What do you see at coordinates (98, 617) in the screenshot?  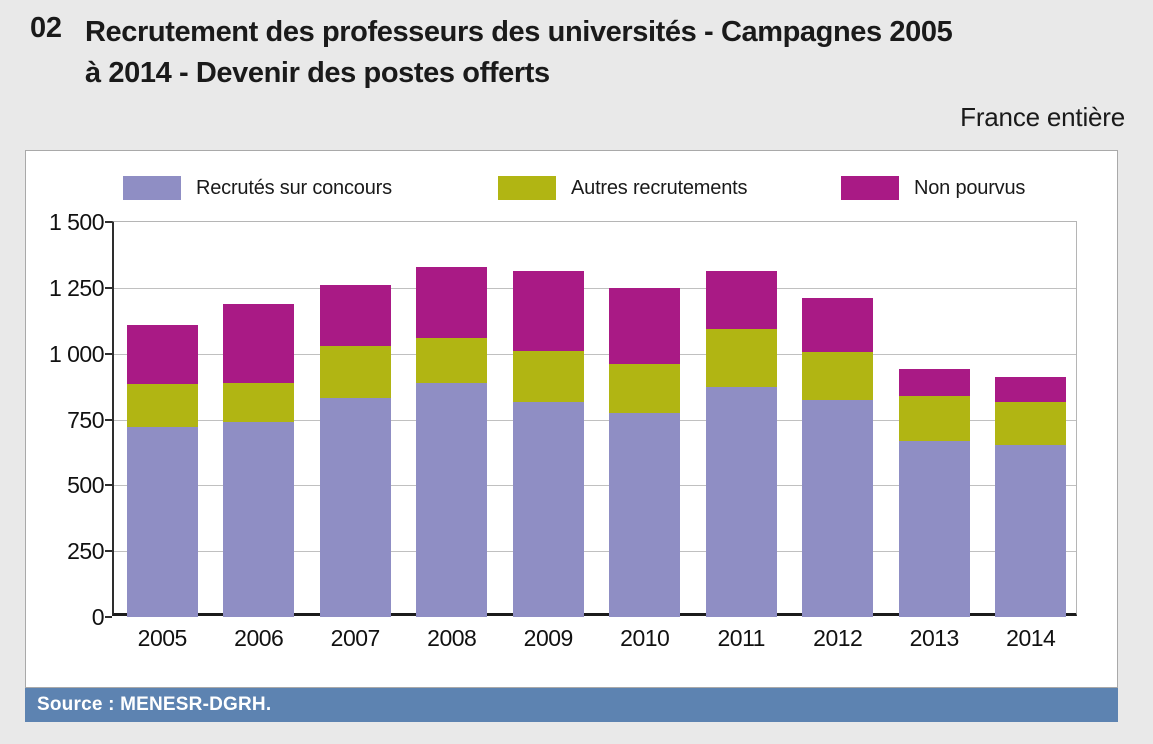 I see `y-tick-label: 0` at bounding box center [98, 617].